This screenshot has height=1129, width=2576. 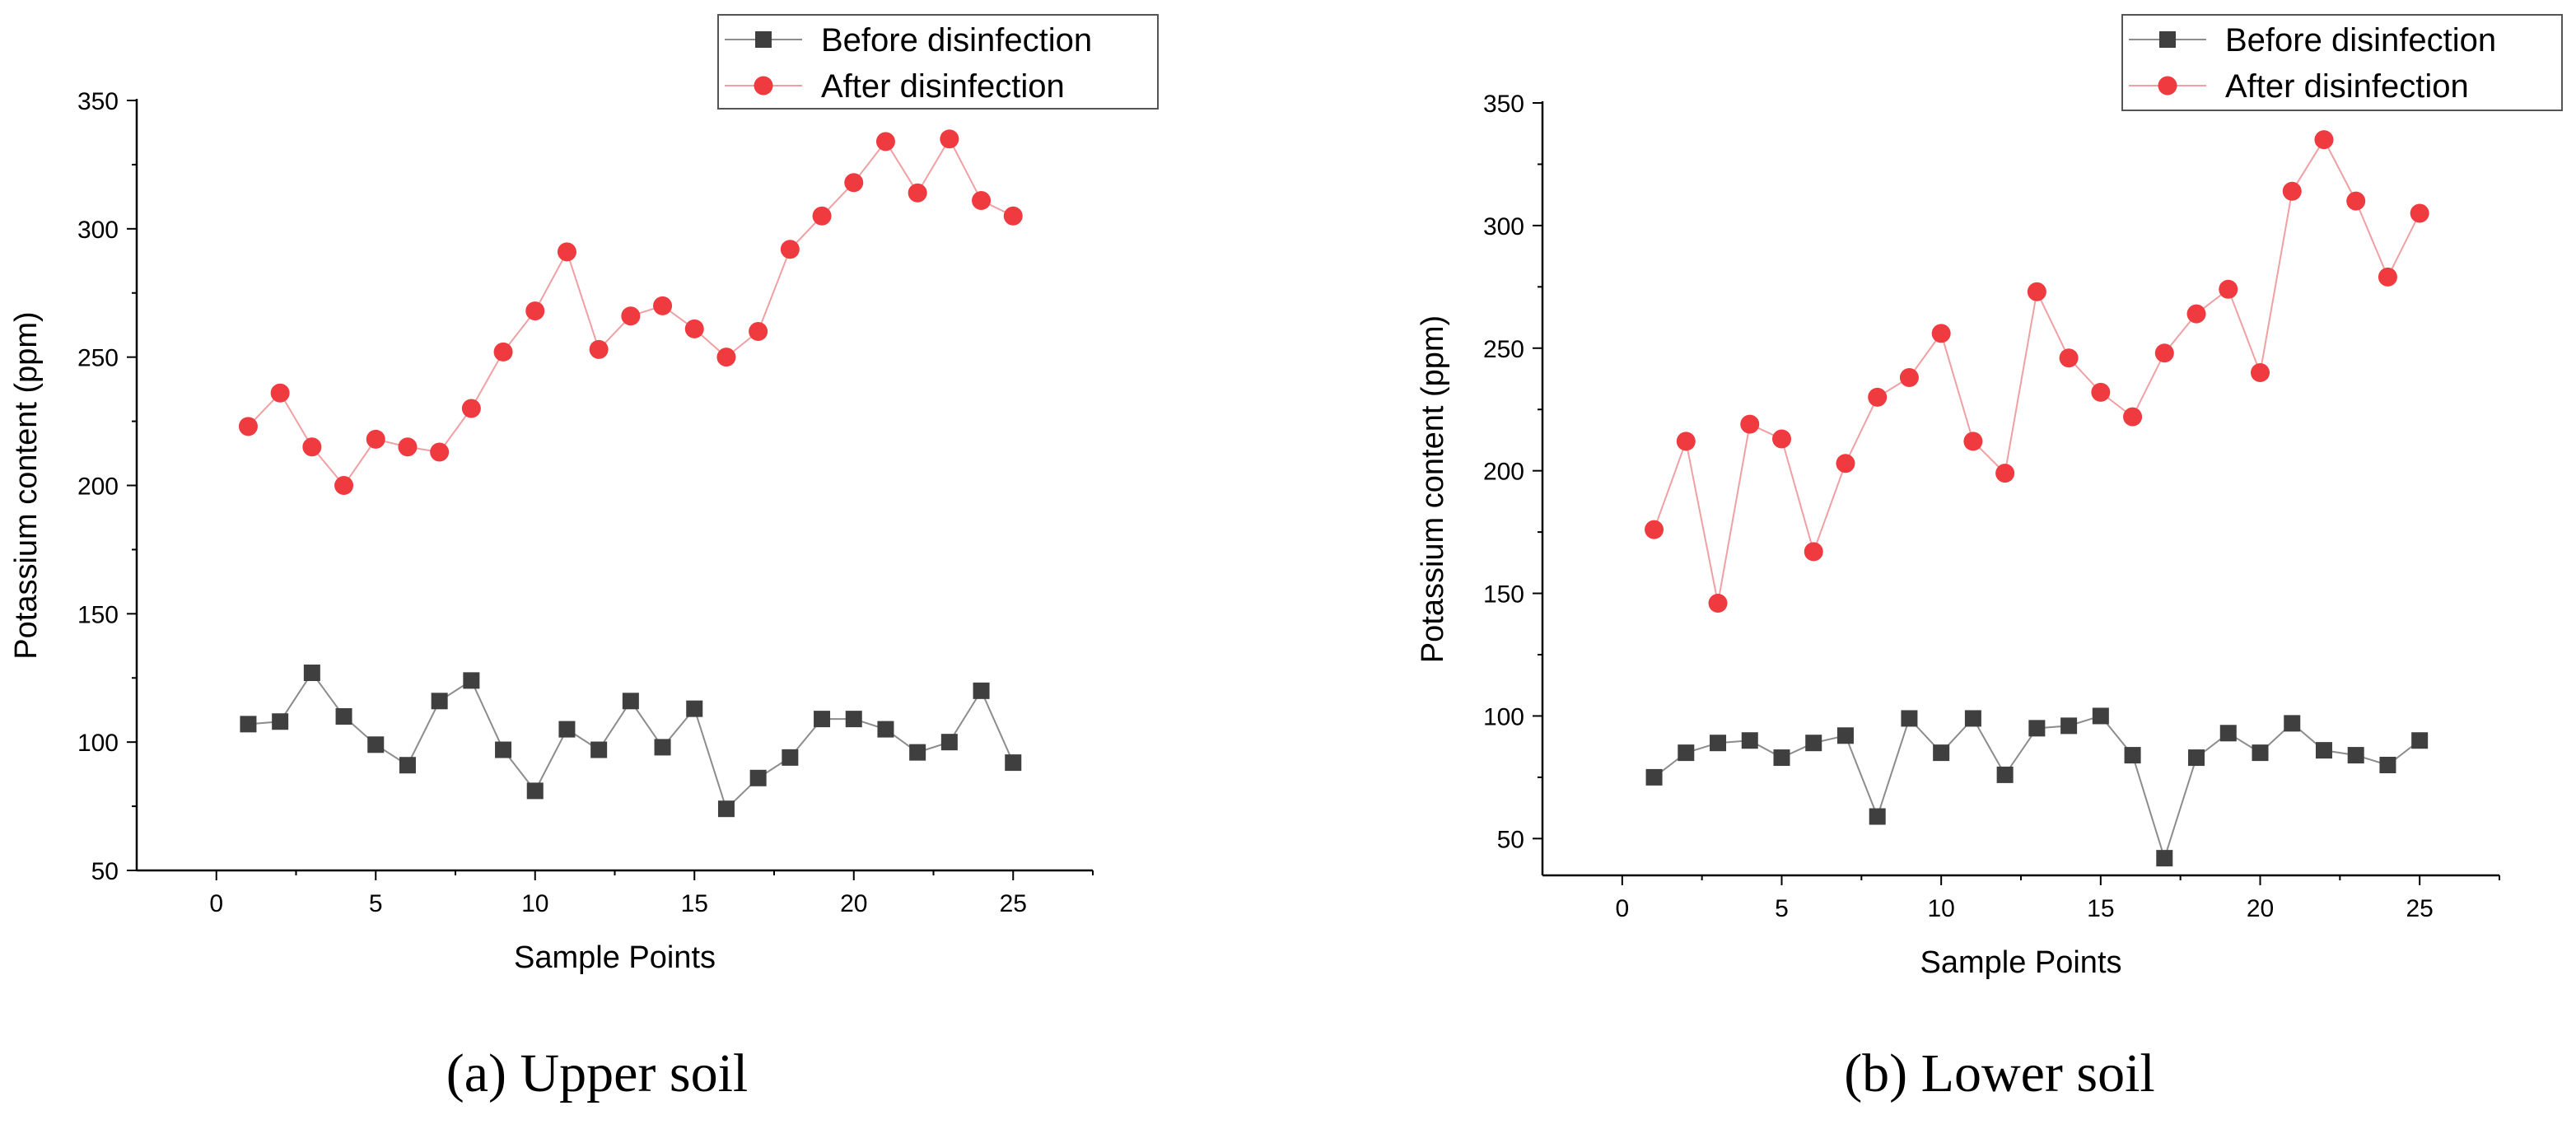 I want to click on y-tick-label: 250, so click(x=98, y=358).